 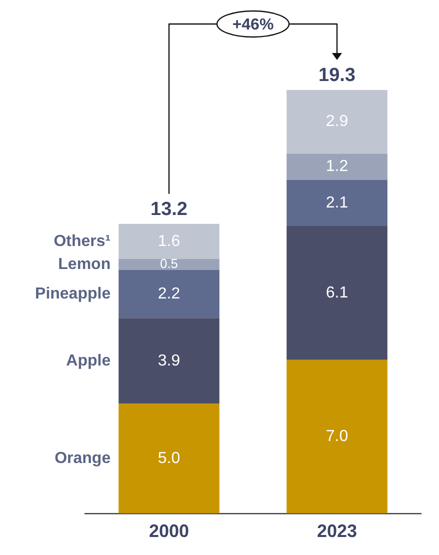 I want to click on series-label: Pineapple, so click(x=73, y=293).